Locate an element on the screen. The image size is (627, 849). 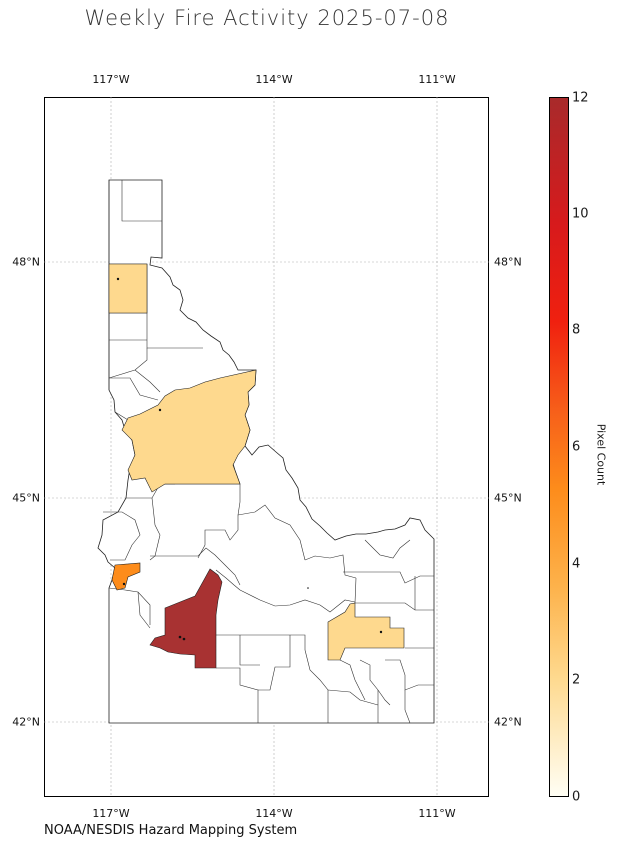
colorbar-tick-12: 12 is located at coordinates (580, 98).